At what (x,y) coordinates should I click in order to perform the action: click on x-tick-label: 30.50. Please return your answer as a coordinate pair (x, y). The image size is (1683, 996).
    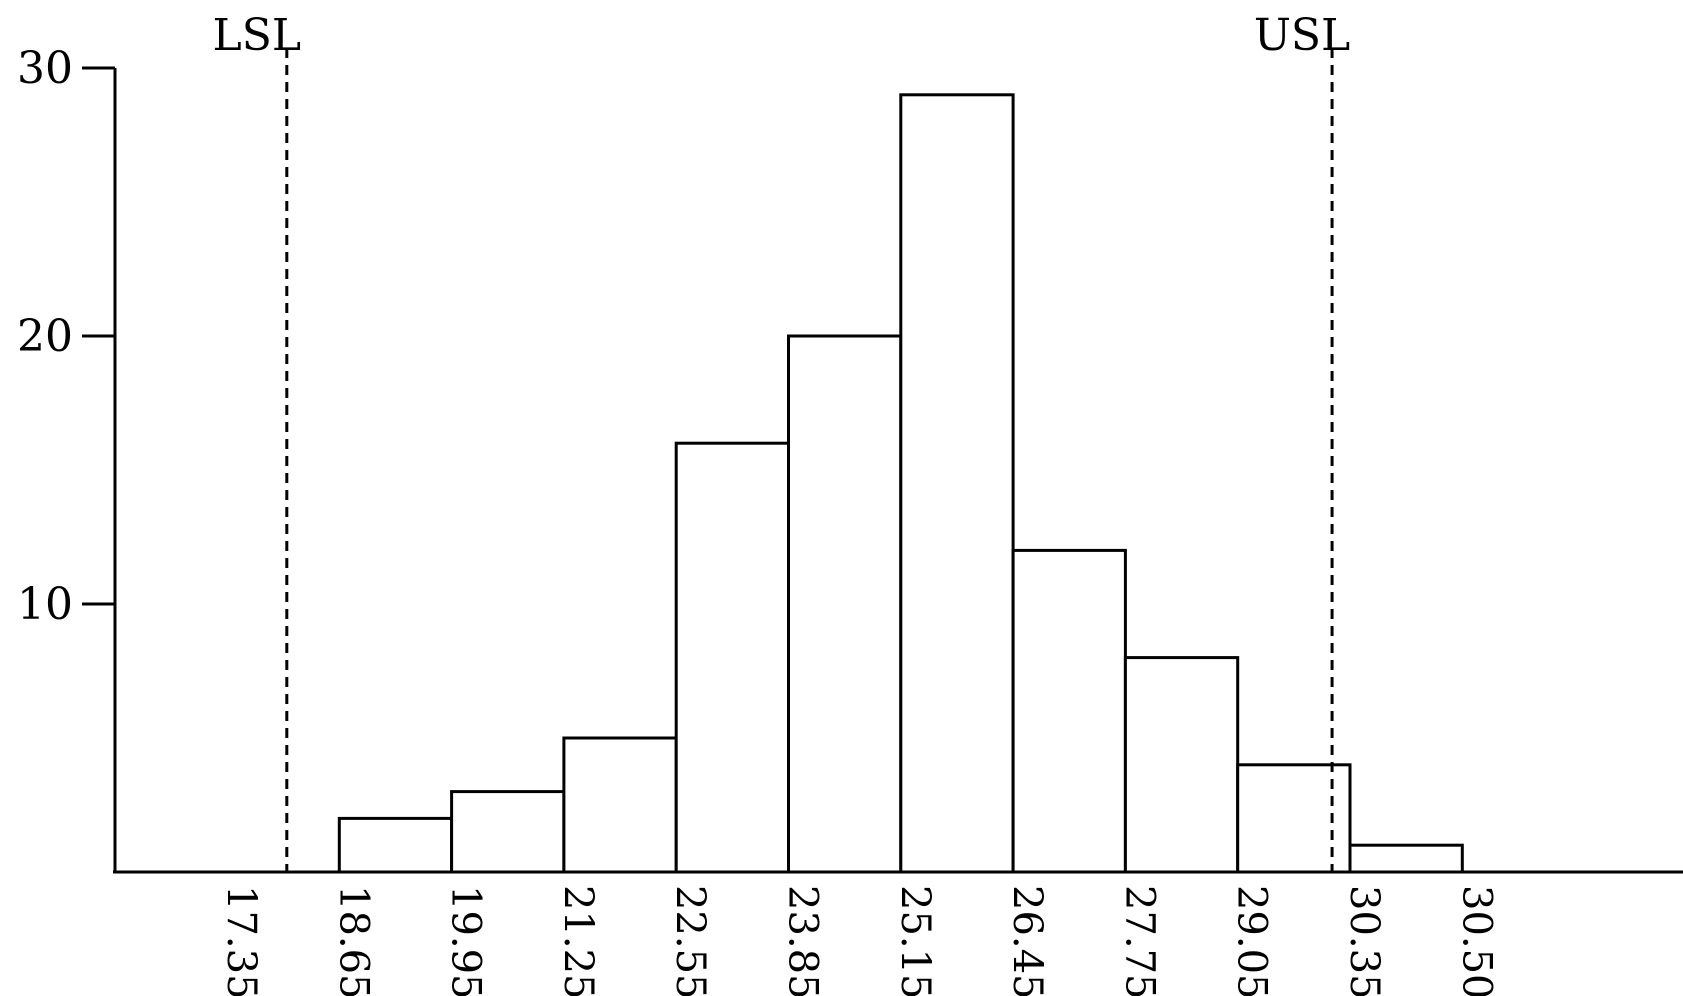
    Looking at the image, I should click on (1476, 940).